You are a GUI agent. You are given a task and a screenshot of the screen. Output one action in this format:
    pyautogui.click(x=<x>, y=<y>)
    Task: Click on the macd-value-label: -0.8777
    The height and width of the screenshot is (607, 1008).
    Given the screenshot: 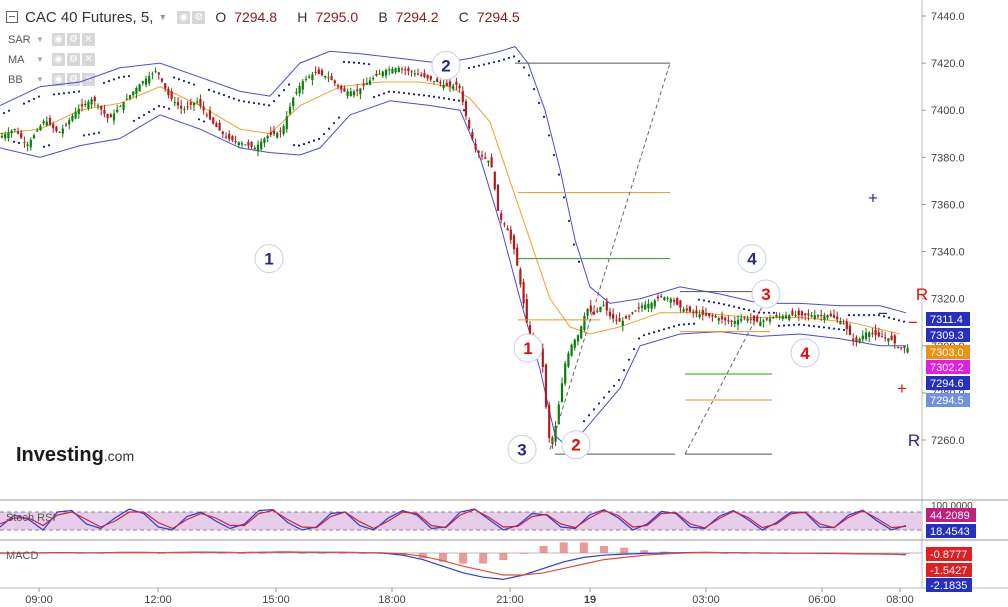 What is the action you would take?
    pyautogui.click(x=948, y=555)
    